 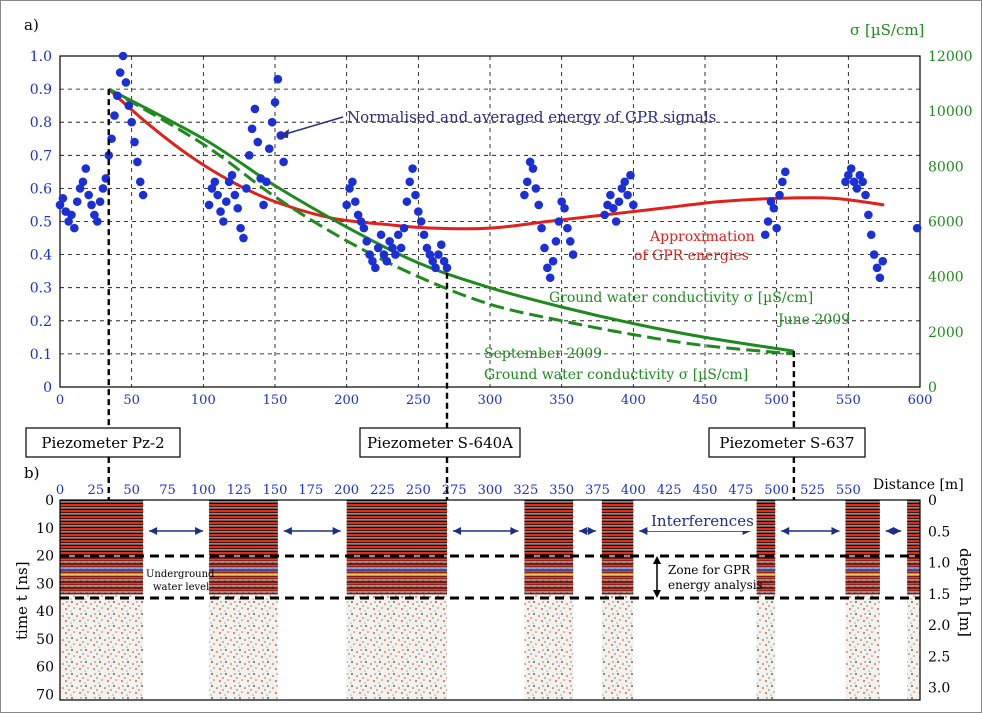 What do you see at coordinates (705, 490) in the screenshot?
I see `distance-tick-label: 450` at bounding box center [705, 490].